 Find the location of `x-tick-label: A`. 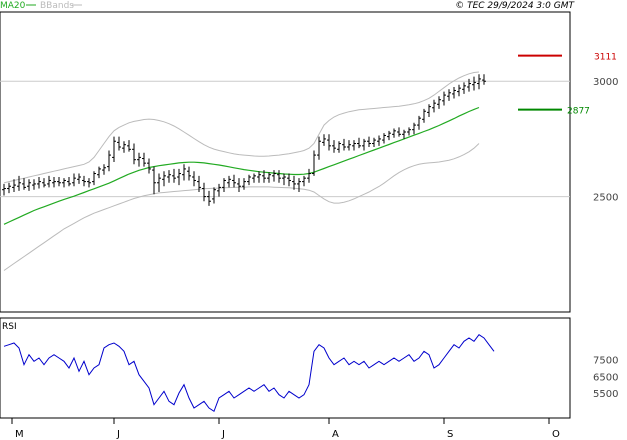

x-tick-label: A is located at coordinates (335, 434).